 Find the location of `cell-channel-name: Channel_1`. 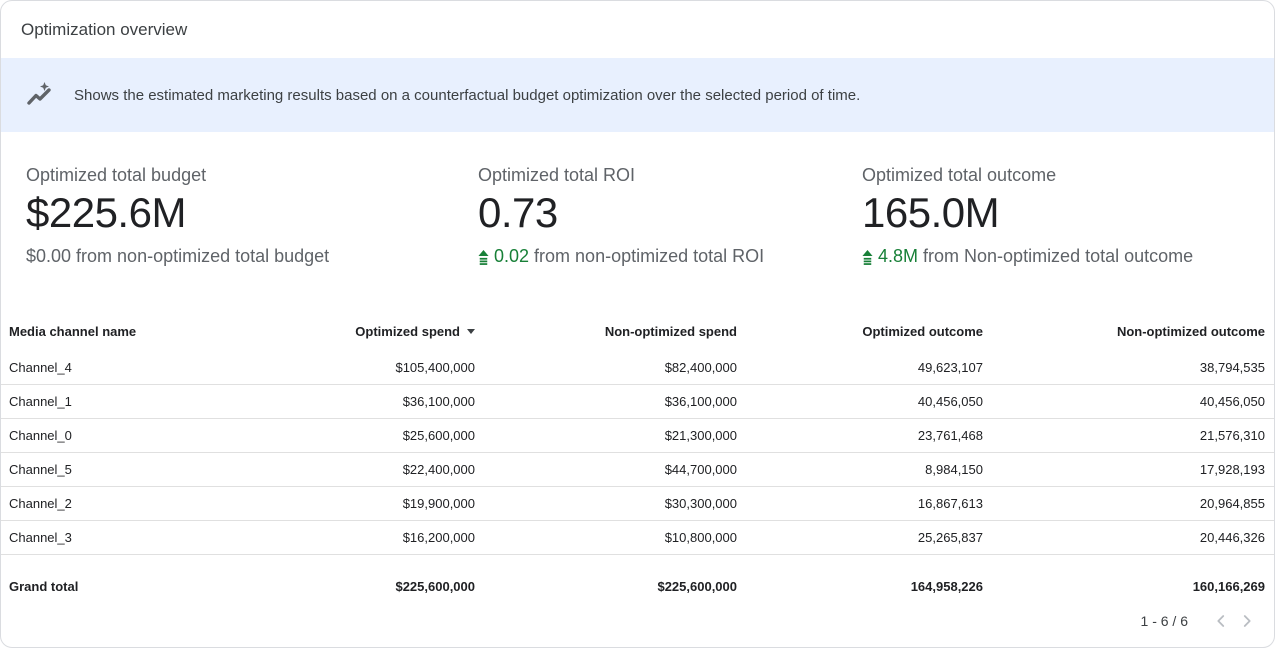

cell-channel-name: Channel_1 is located at coordinates (121, 401).